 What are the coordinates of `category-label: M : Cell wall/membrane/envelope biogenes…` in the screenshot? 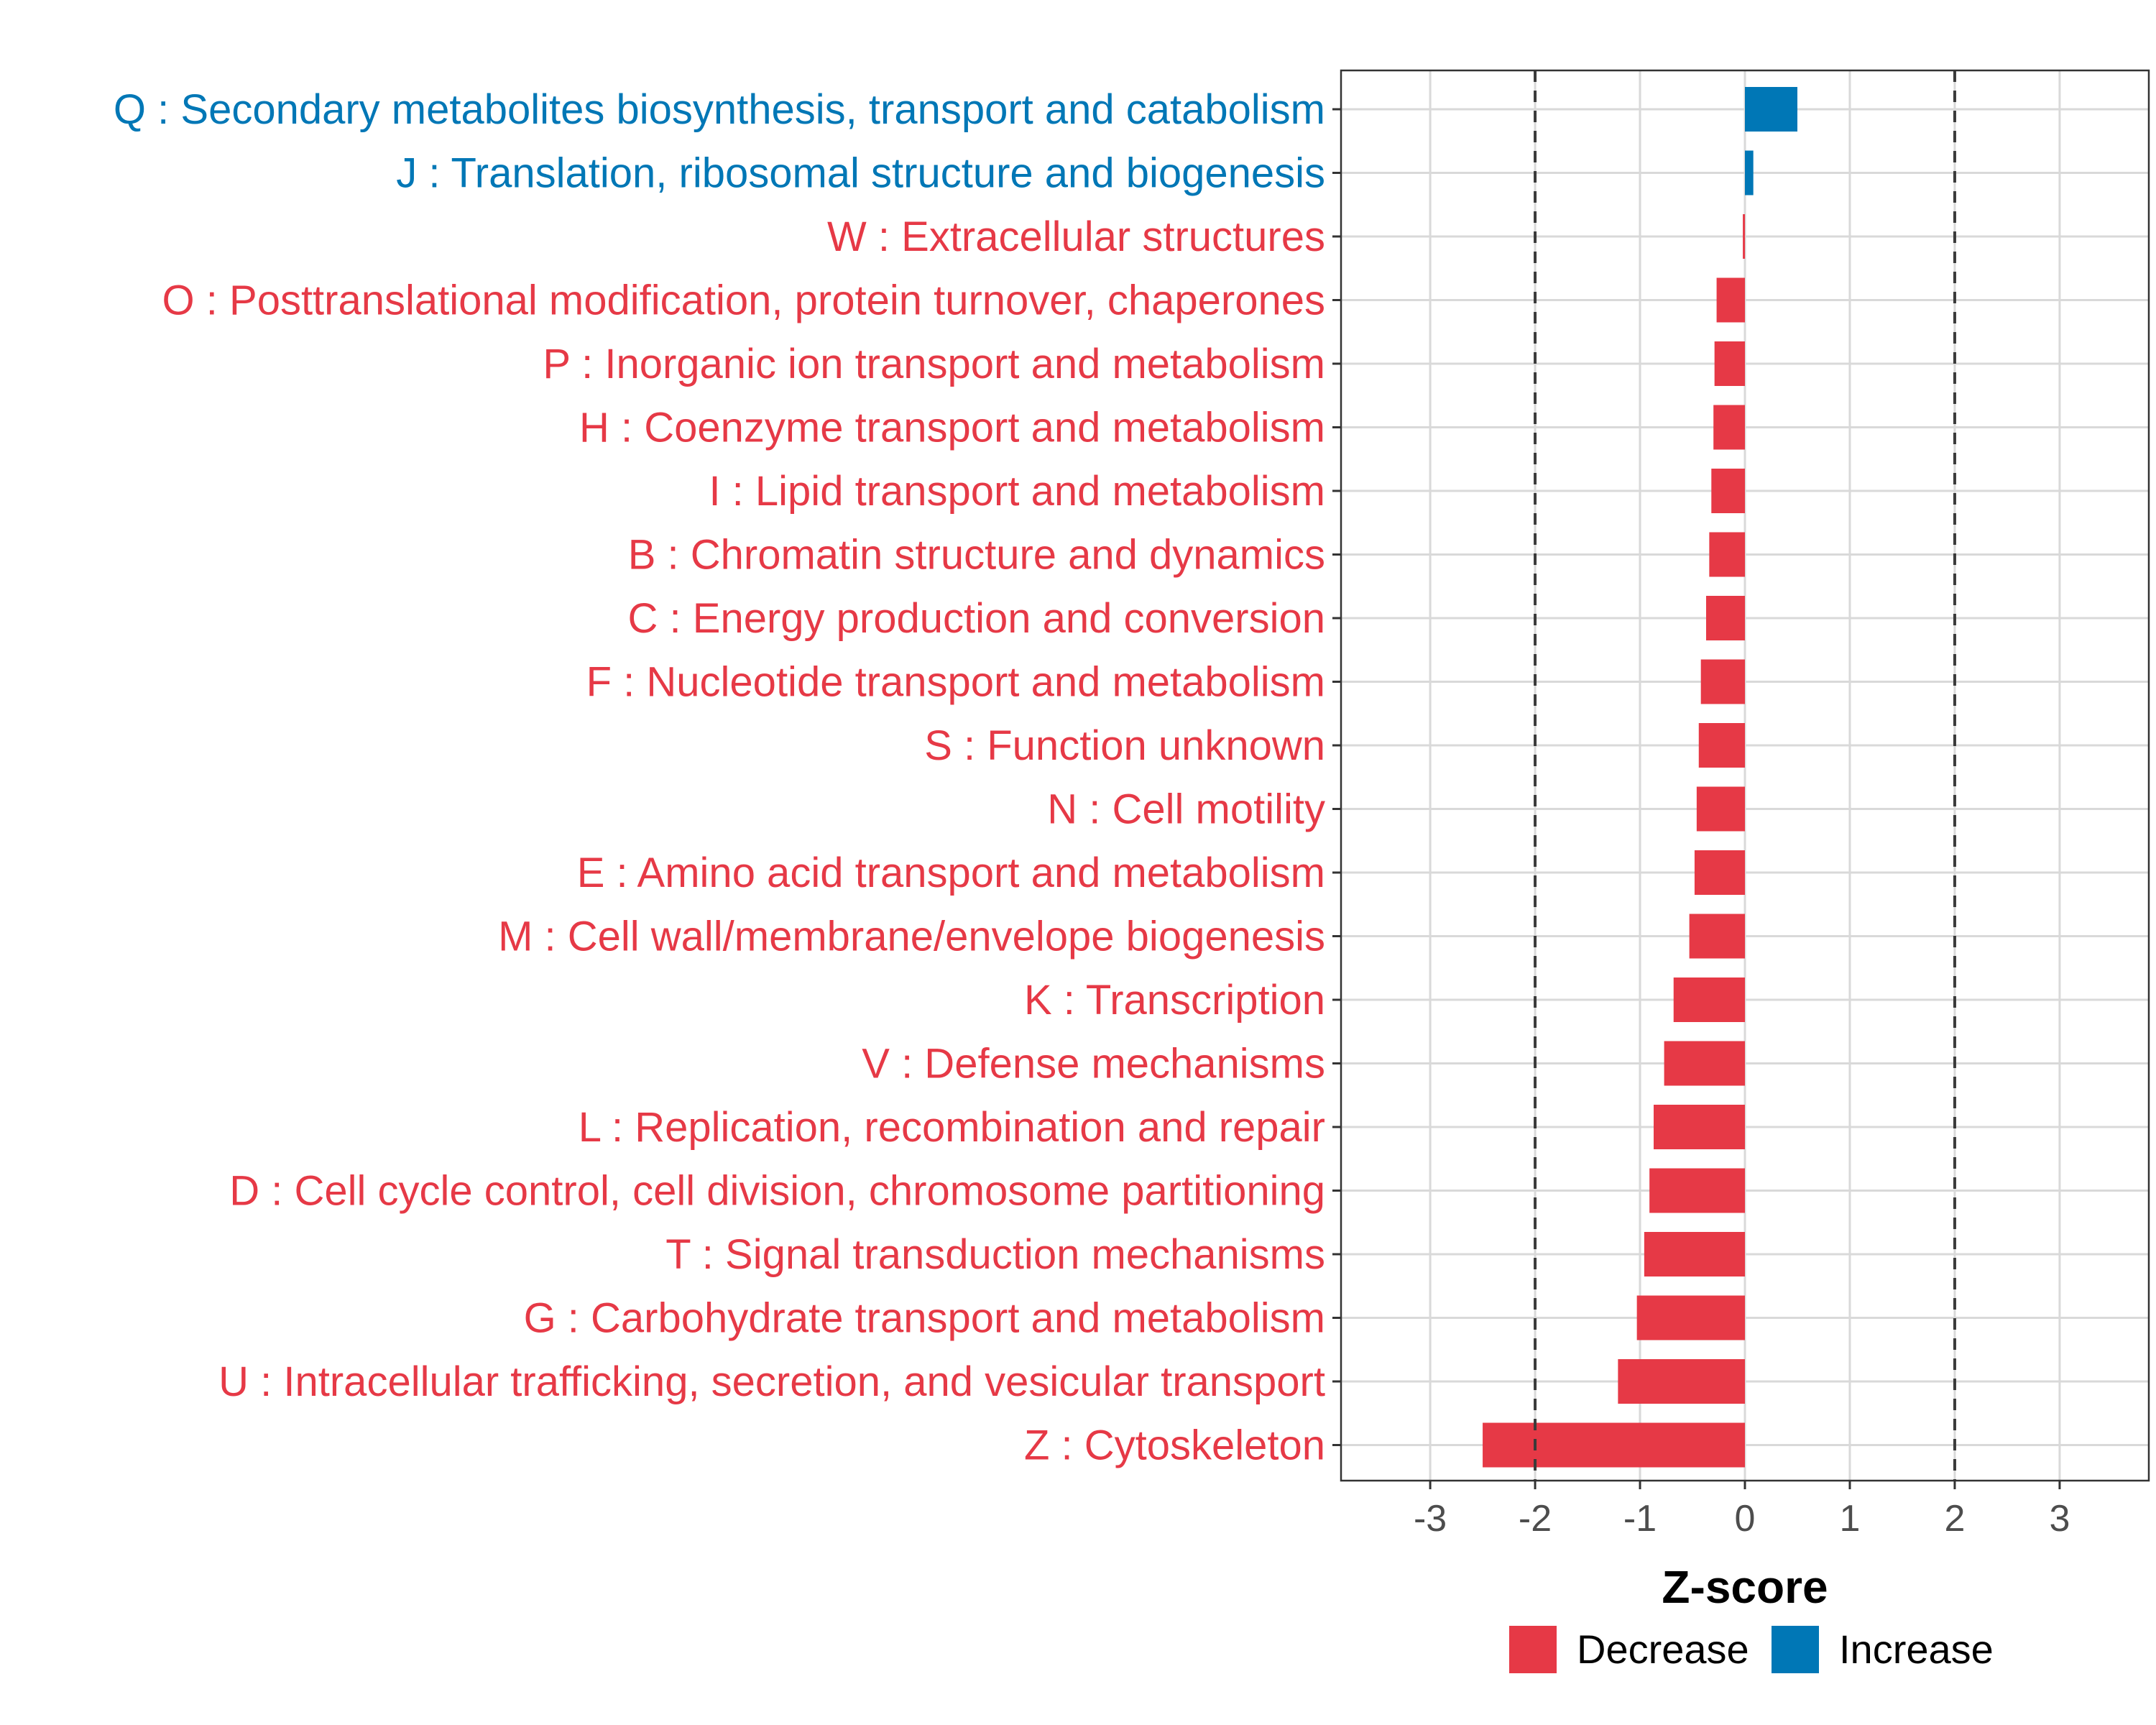 It's located at (911, 937).